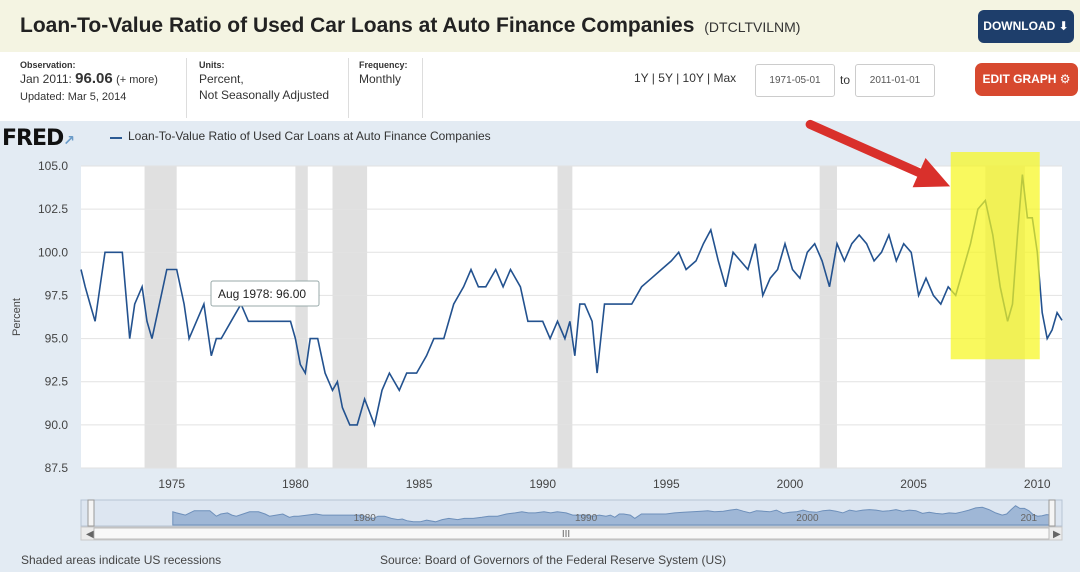 The width and height of the screenshot is (1080, 572). What do you see at coordinates (264, 81) in the screenshot?
I see `units-block: Units: Percent, Not Seasonally Adjusted` at bounding box center [264, 81].